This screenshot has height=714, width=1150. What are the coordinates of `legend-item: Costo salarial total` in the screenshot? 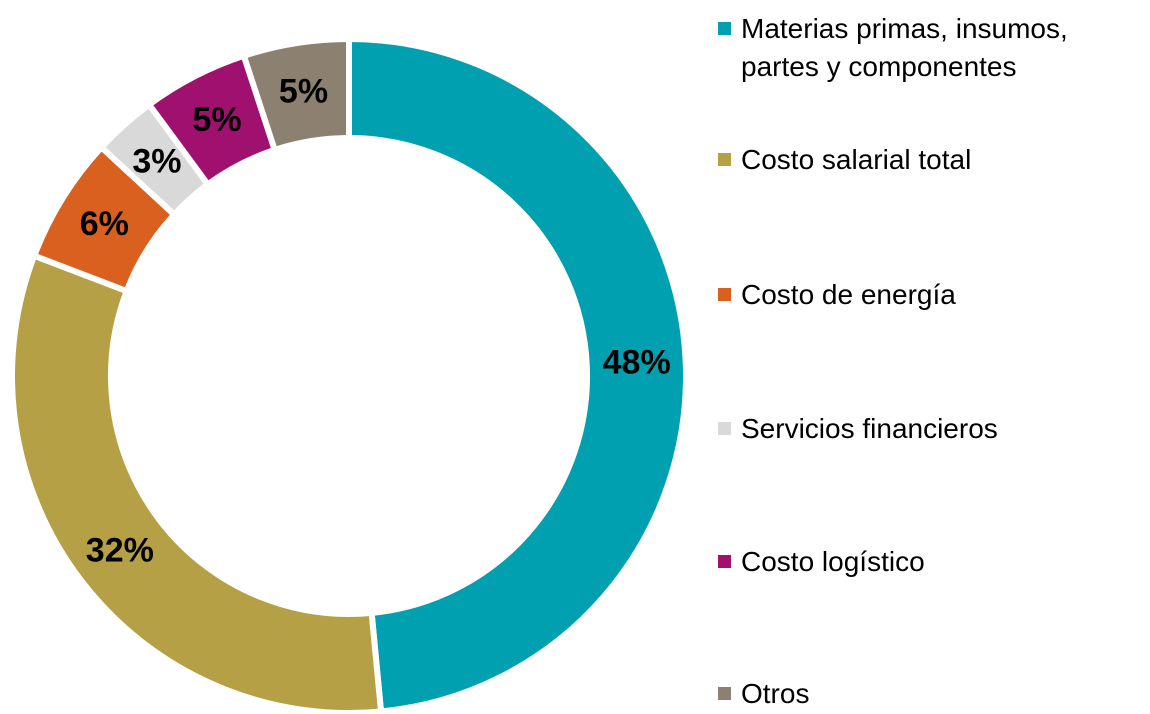 It's located at (928, 160).